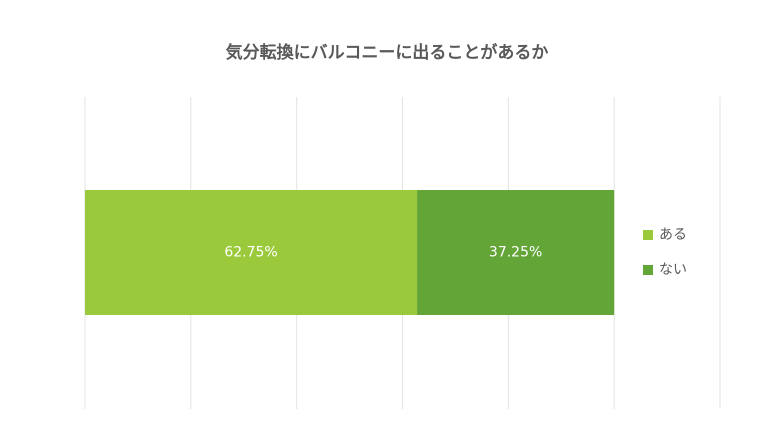 This screenshot has height=446, width=774. I want to click on chart-title: 気分転換にバルコニーに出ることがあるか, so click(387, 52).